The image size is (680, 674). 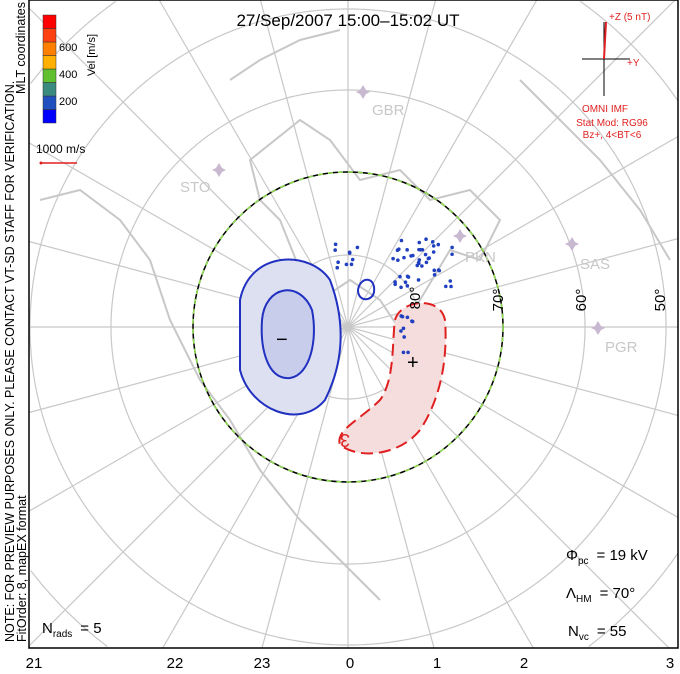 What do you see at coordinates (366, 289) in the screenshot?
I see `small-contour` at bounding box center [366, 289].